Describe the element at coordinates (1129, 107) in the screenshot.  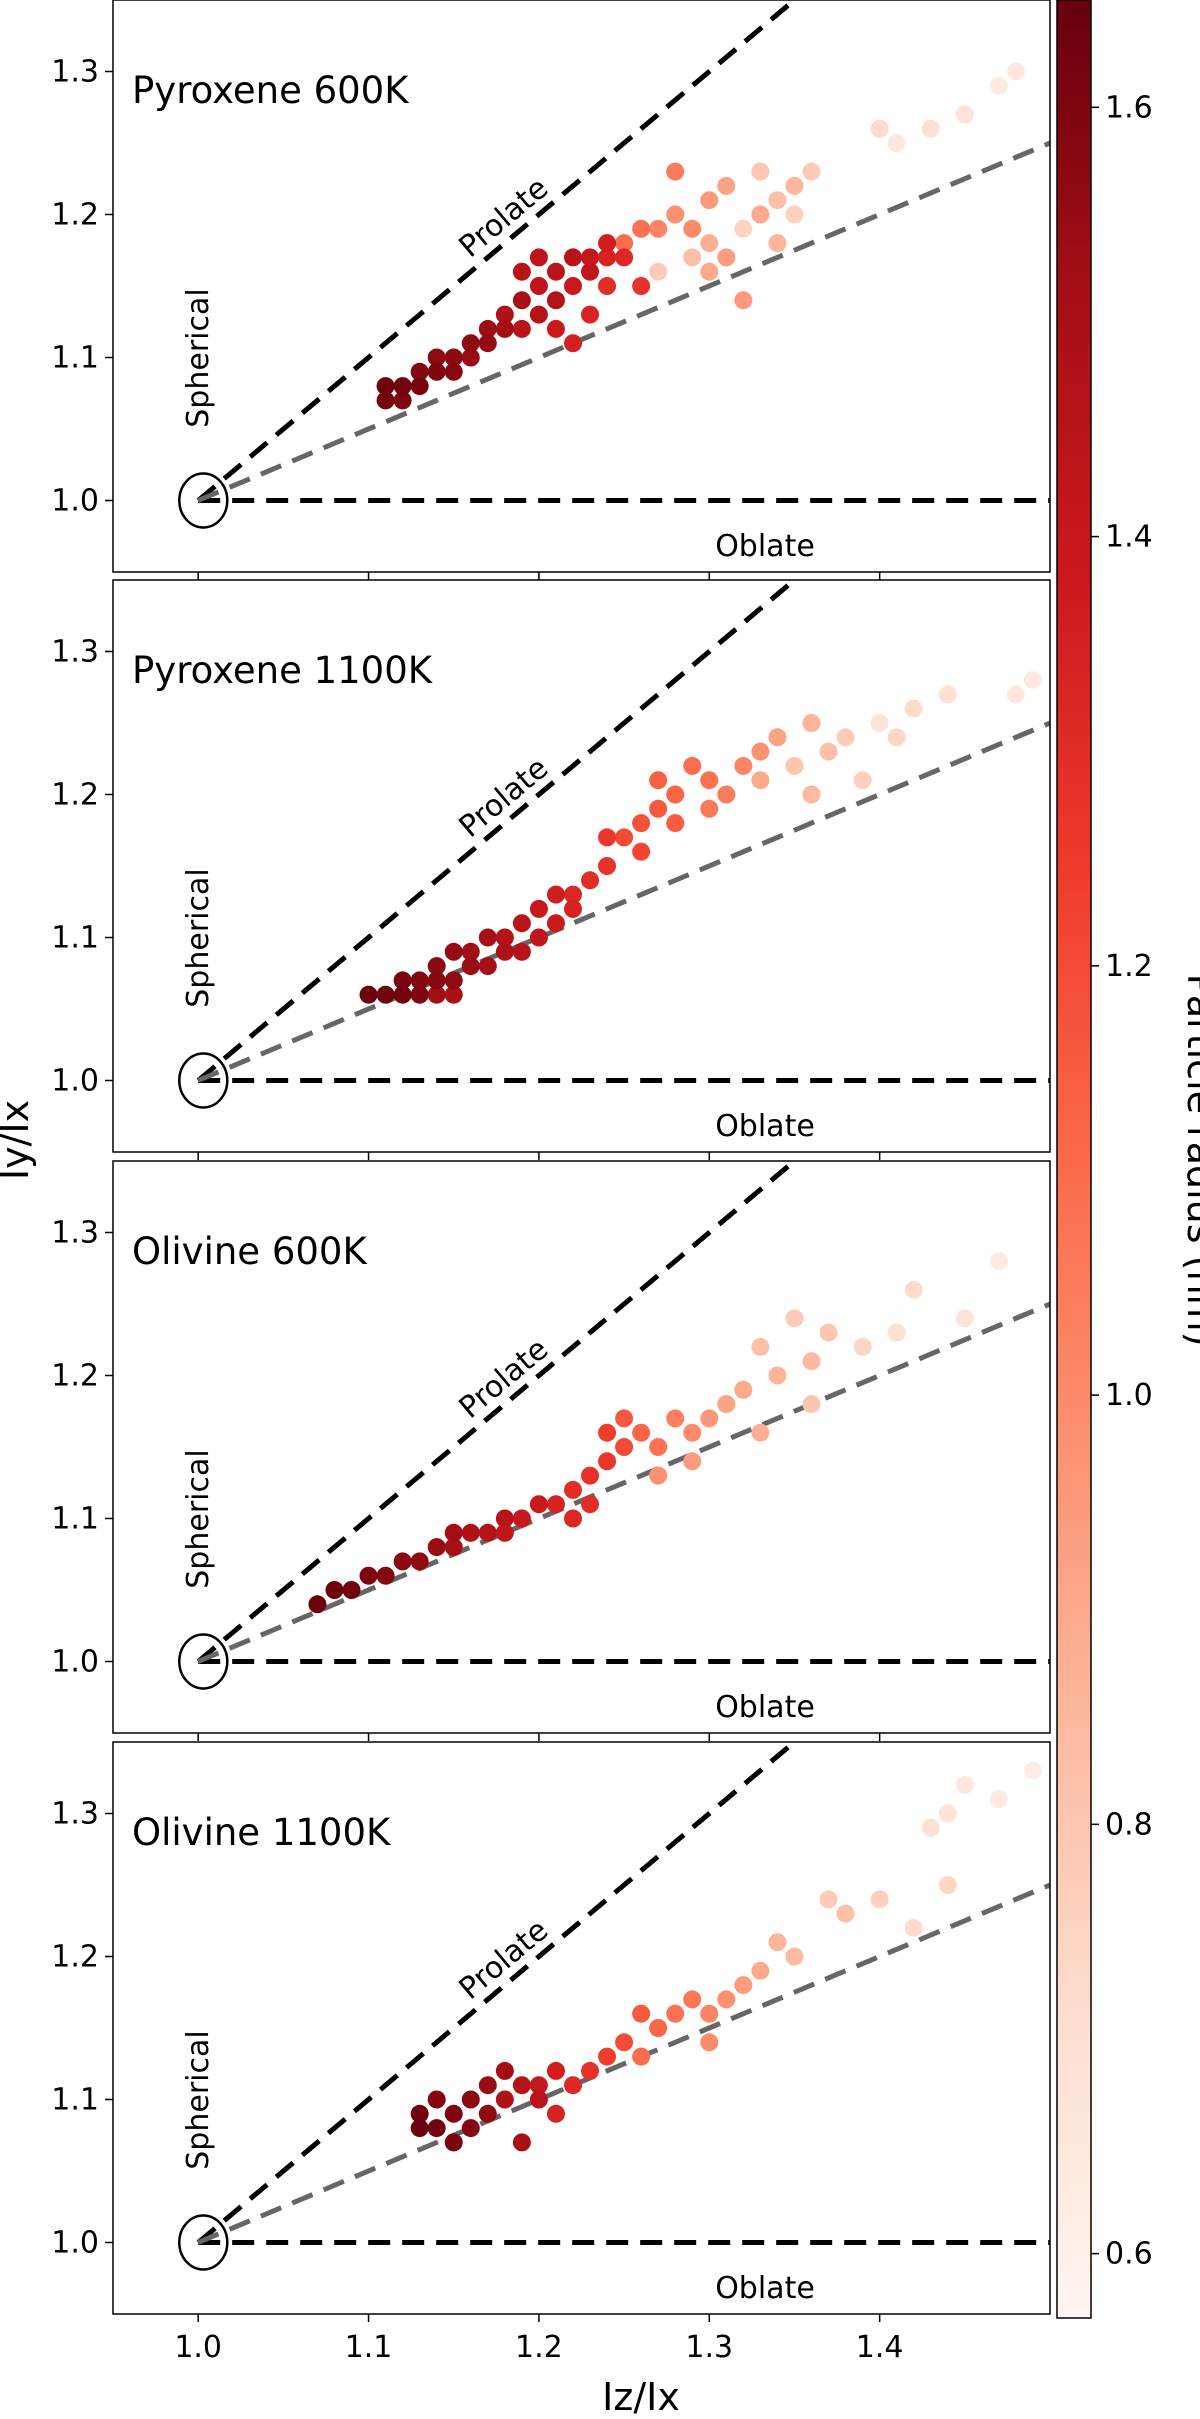
I see `colorbar-tick-label: 1.6` at that location.